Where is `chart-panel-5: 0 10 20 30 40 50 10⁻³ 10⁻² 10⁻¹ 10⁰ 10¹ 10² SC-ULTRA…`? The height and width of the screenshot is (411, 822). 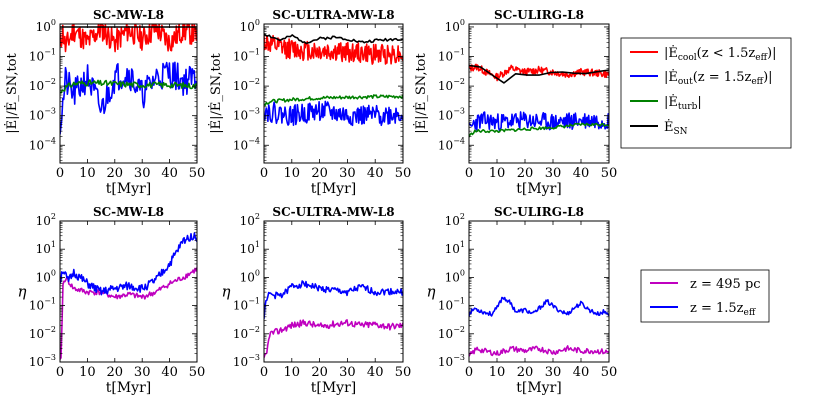 chart-panel-5: 0 10 20 30 40 50 10⁻³ 10⁻² 10⁻¹ 10⁰ 10¹ 10² SC-ULTRA… is located at coordinates (317, 300).